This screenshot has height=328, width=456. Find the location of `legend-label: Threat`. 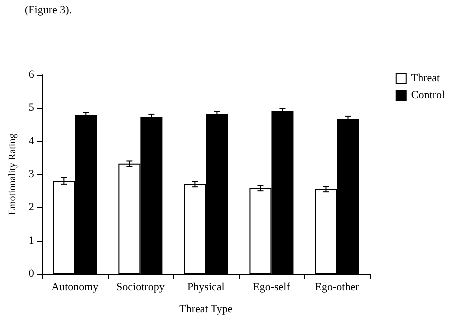

legend-label: Threat is located at coordinates (425, 78).